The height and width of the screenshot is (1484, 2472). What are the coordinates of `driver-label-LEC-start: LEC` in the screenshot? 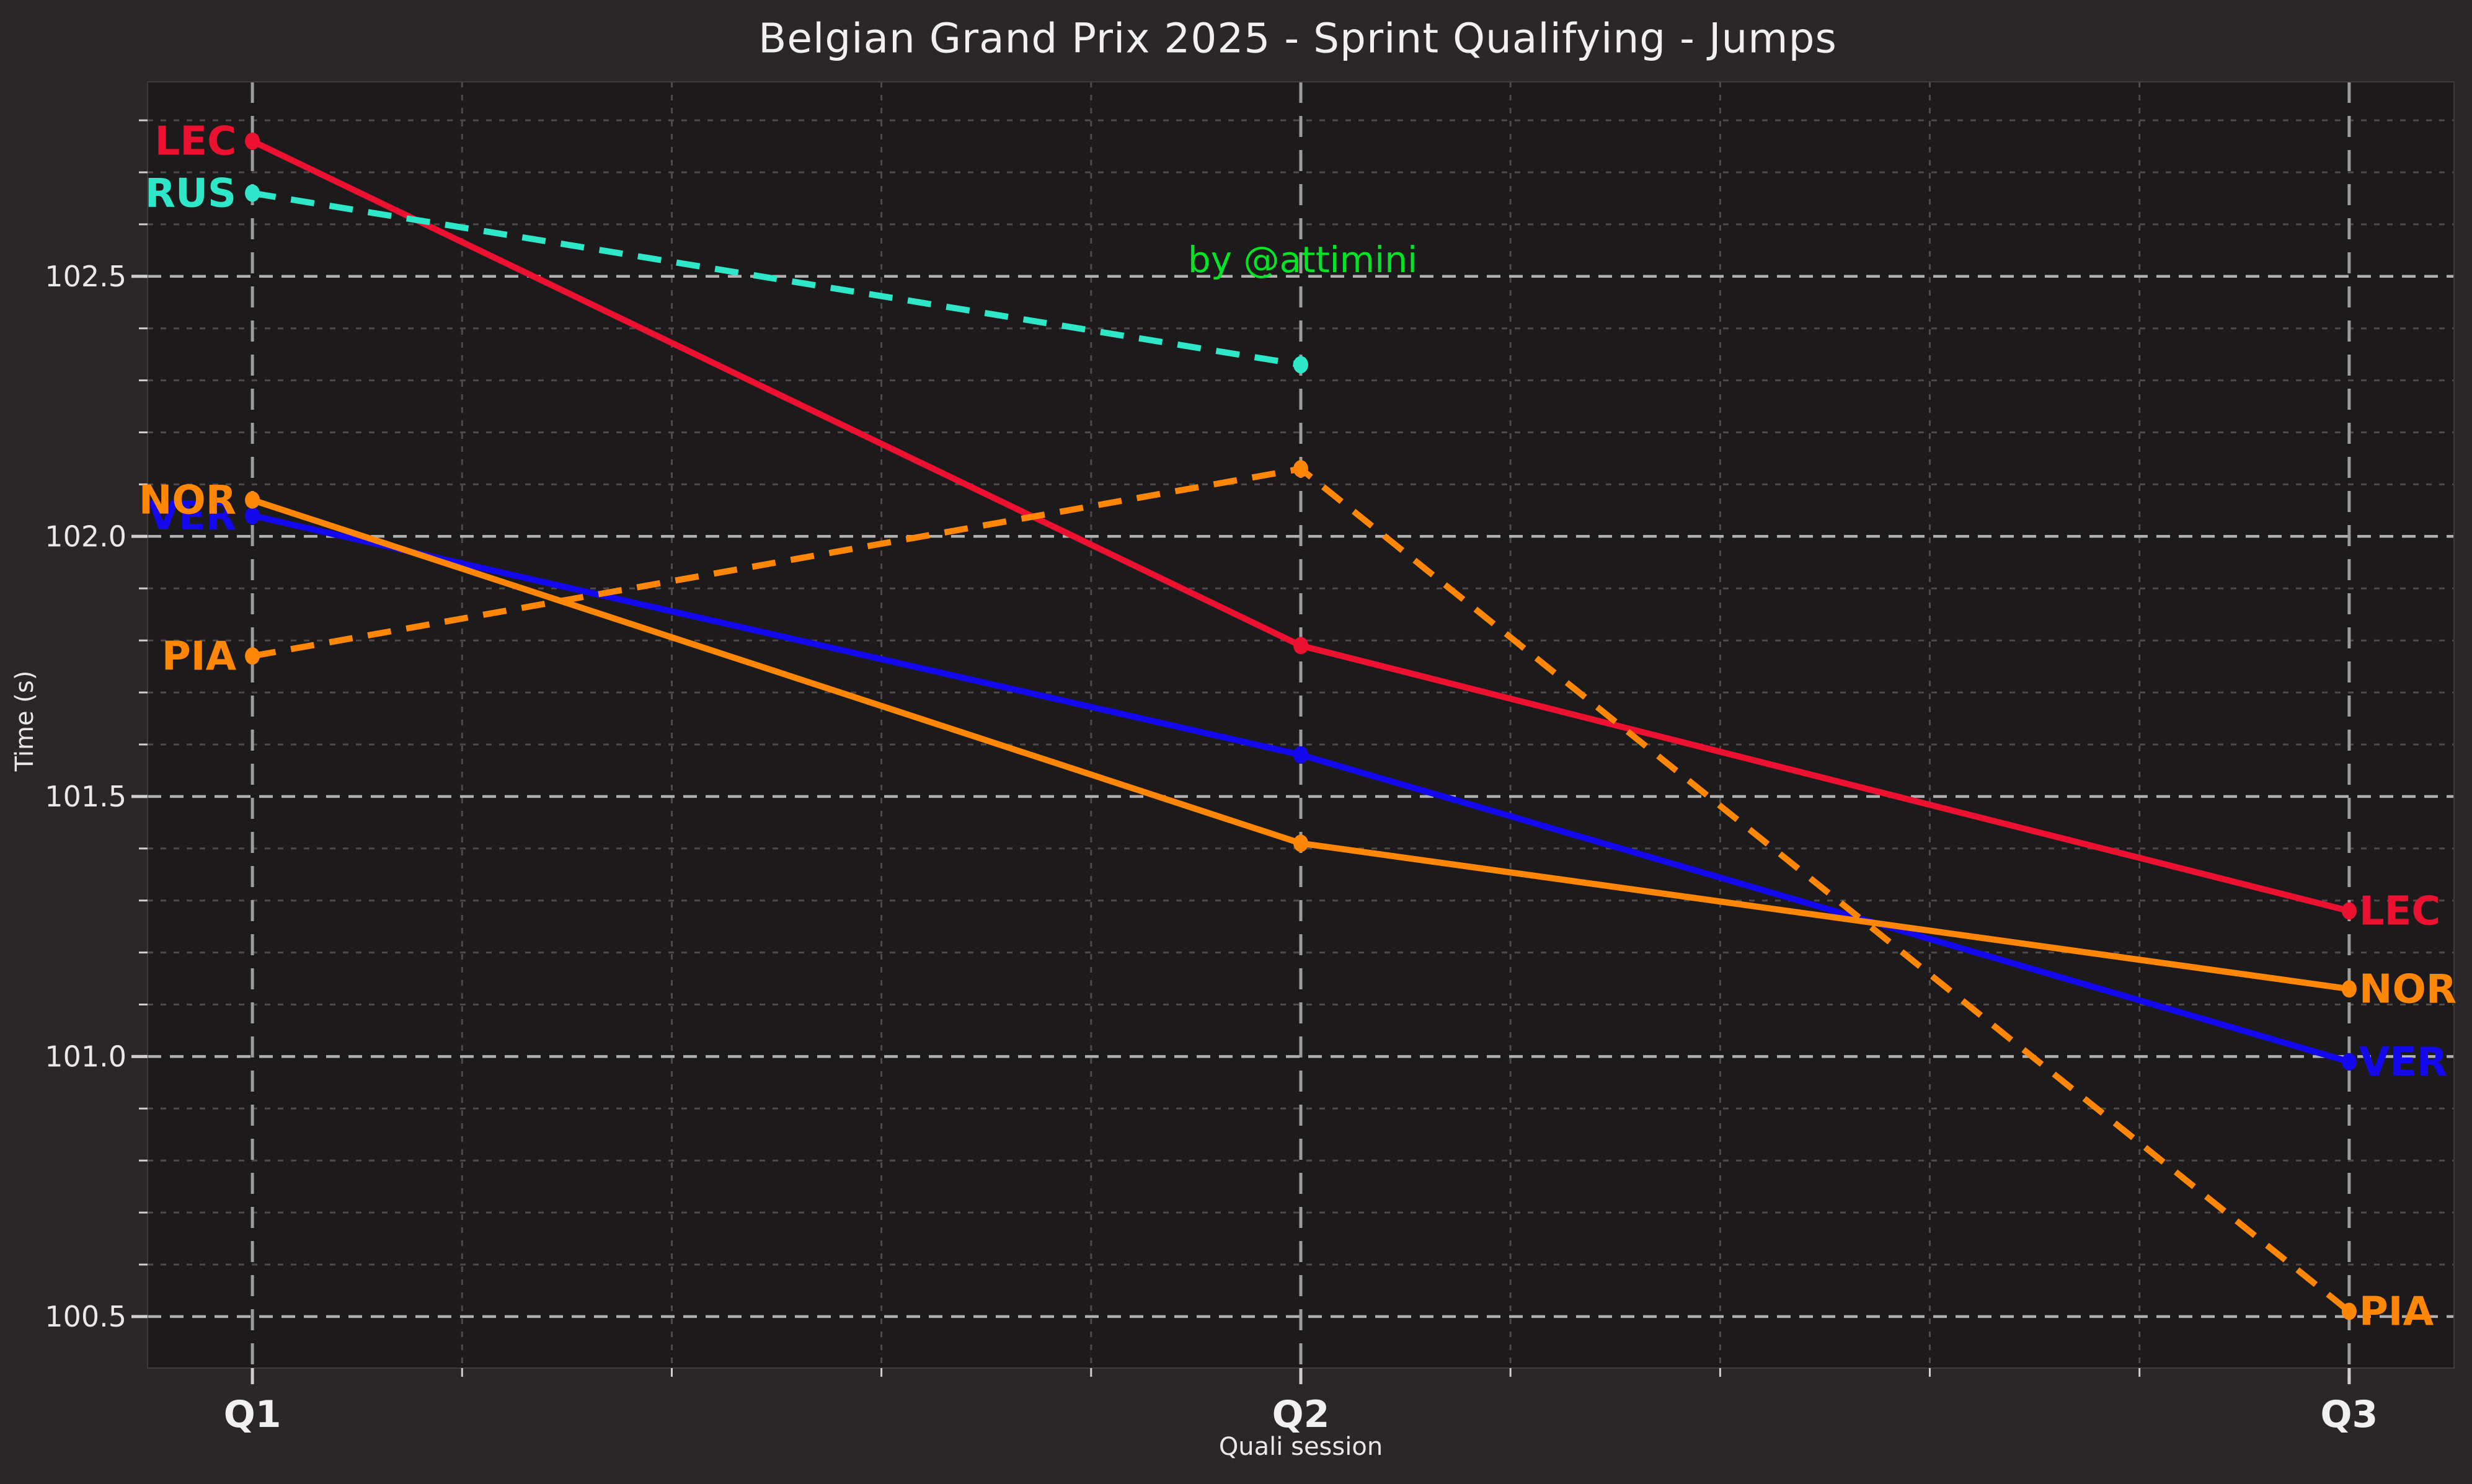 It's located at (195, 142).